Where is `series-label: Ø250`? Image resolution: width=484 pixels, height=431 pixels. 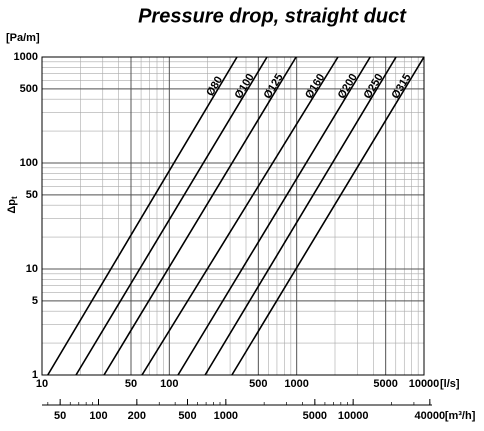 series-label: Ø250 is located at coordinates (374, 86).